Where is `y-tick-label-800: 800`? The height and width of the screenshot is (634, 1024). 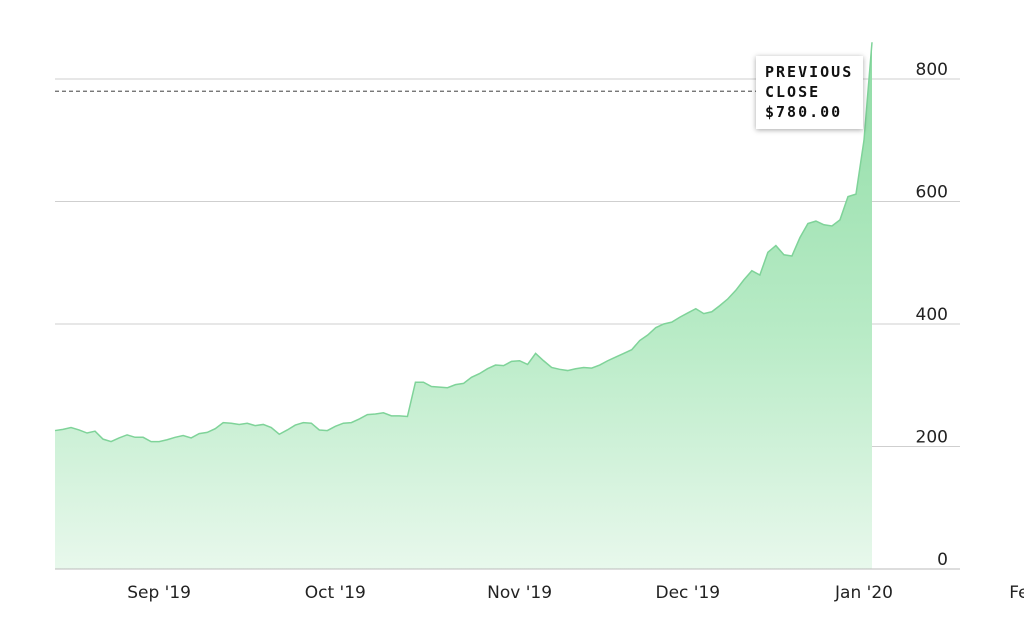
y-tick-label-800: 800 is located at coordinates (932, 70).